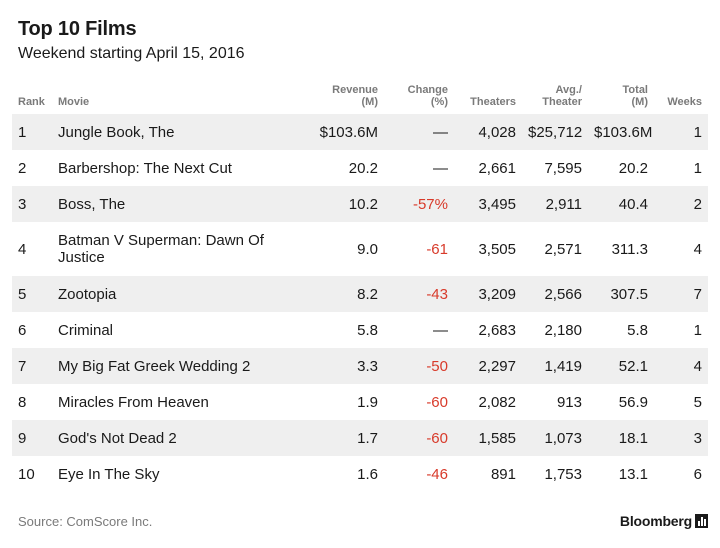 The height and width of the screenshot is (548, 720). What do you see at coordinates (367, 474) in the screenshot?
I see `cell-revenue: 1.6` at bounding box center [367, 474].